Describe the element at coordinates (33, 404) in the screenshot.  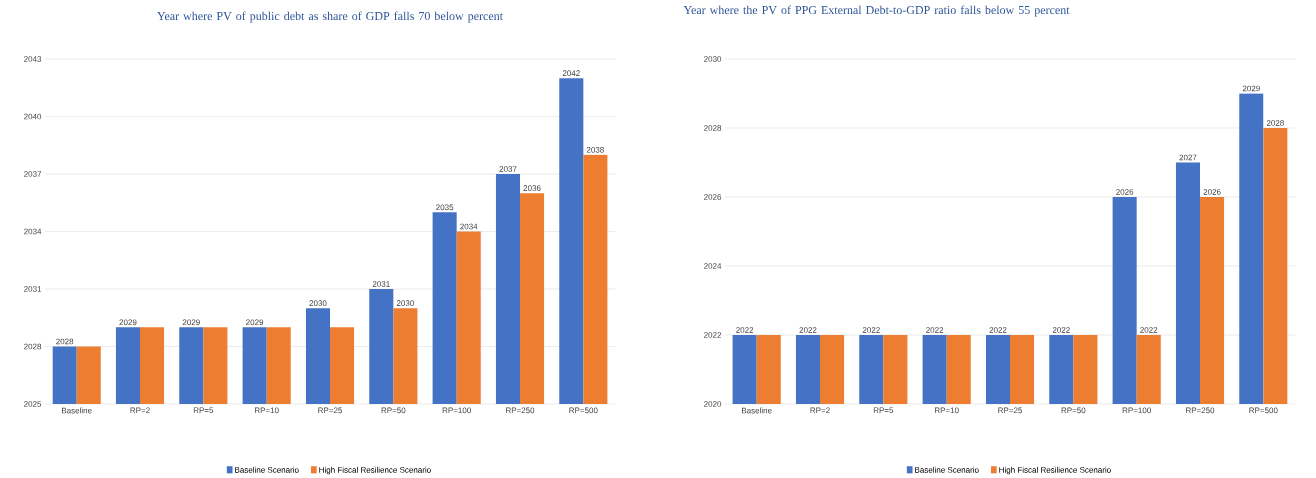
I see `y-tick-label: 2025` at that location.